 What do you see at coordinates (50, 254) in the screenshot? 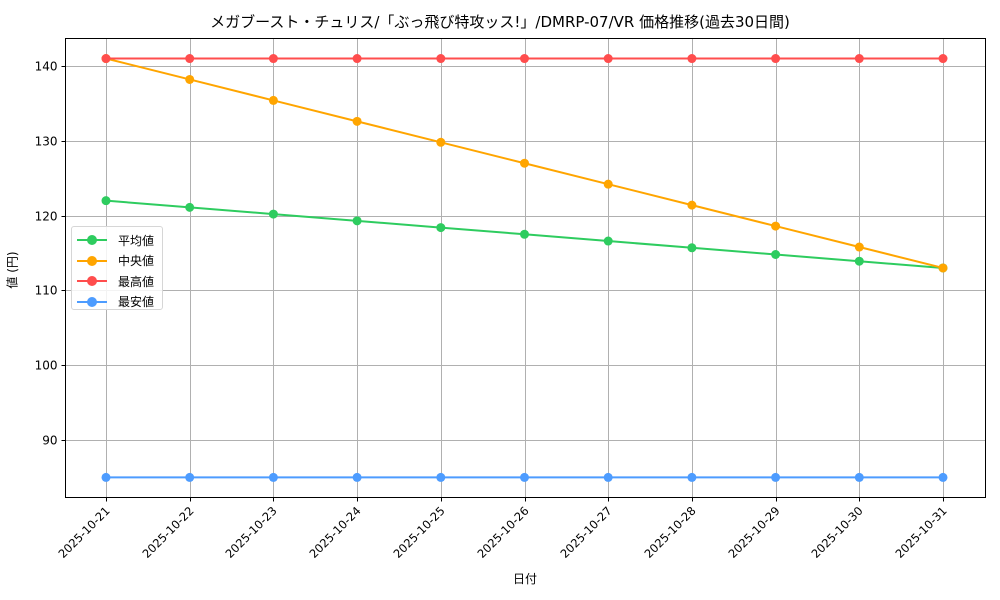
I see `y-axis-ticks: 90 100 110 120 130 140` at bounding box center [50, 254].